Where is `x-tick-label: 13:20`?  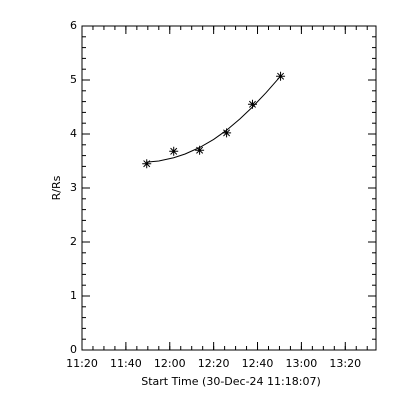 x-tick-label: 13:20 is located at coordinates (345, 363).